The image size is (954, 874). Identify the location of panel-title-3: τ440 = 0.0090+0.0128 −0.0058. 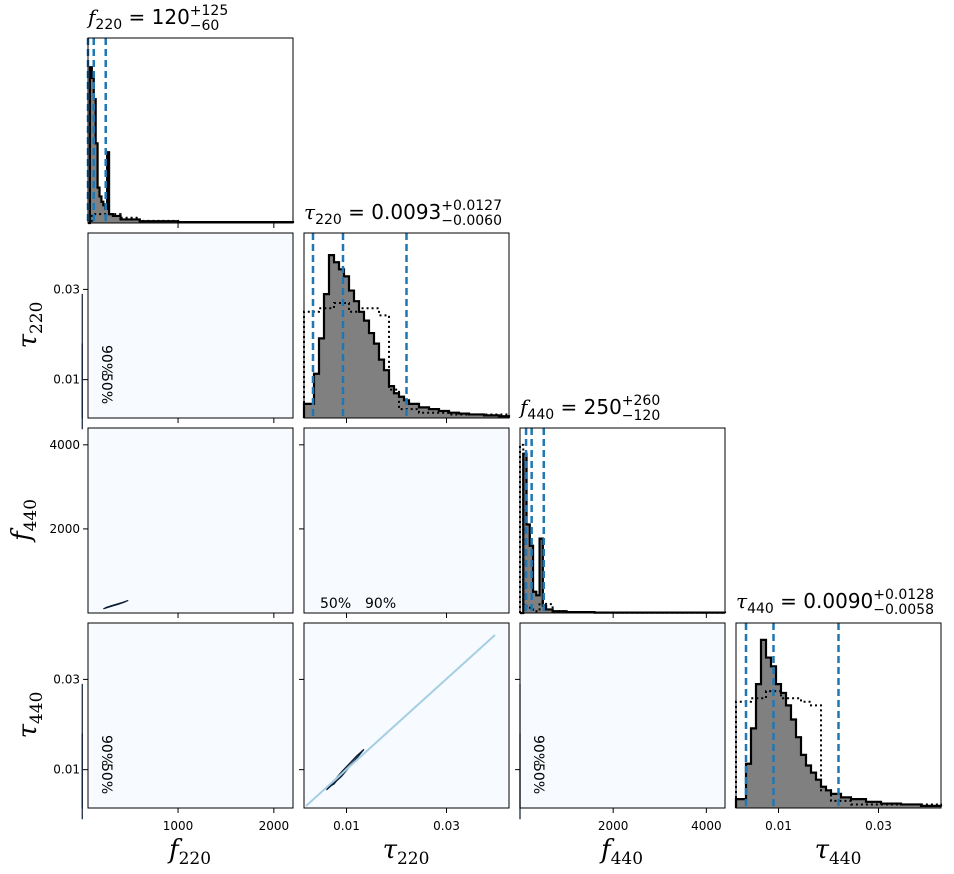
(835, 602).